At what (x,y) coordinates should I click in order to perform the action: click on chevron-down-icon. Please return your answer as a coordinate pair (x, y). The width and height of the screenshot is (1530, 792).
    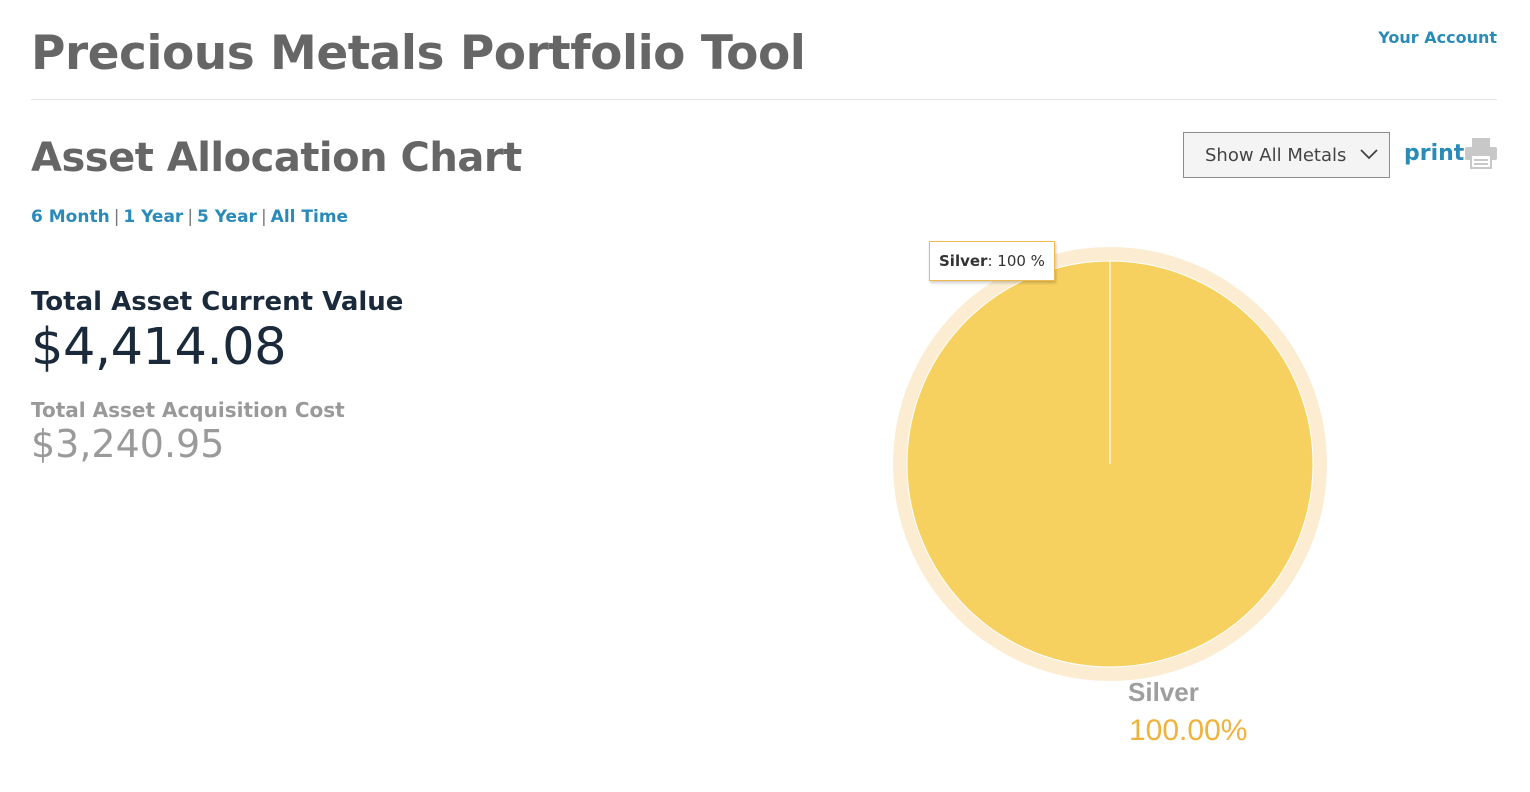
    Looking at the image, I should click on (1369, 154).